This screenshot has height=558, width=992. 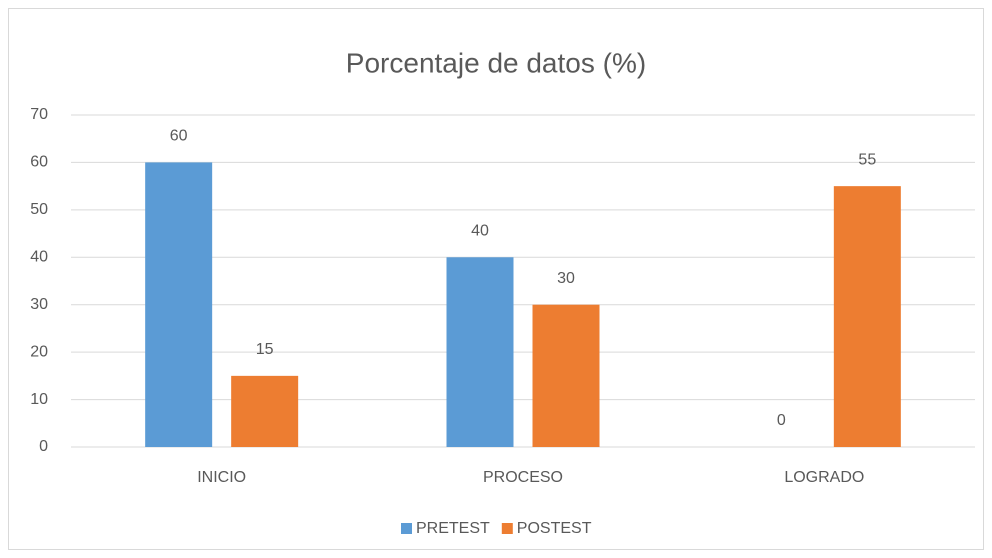 What do you see at coordinates (221, 477) in the screenshot?
I see `x-tick-label: INICIO` at bounding box center [221, 477].